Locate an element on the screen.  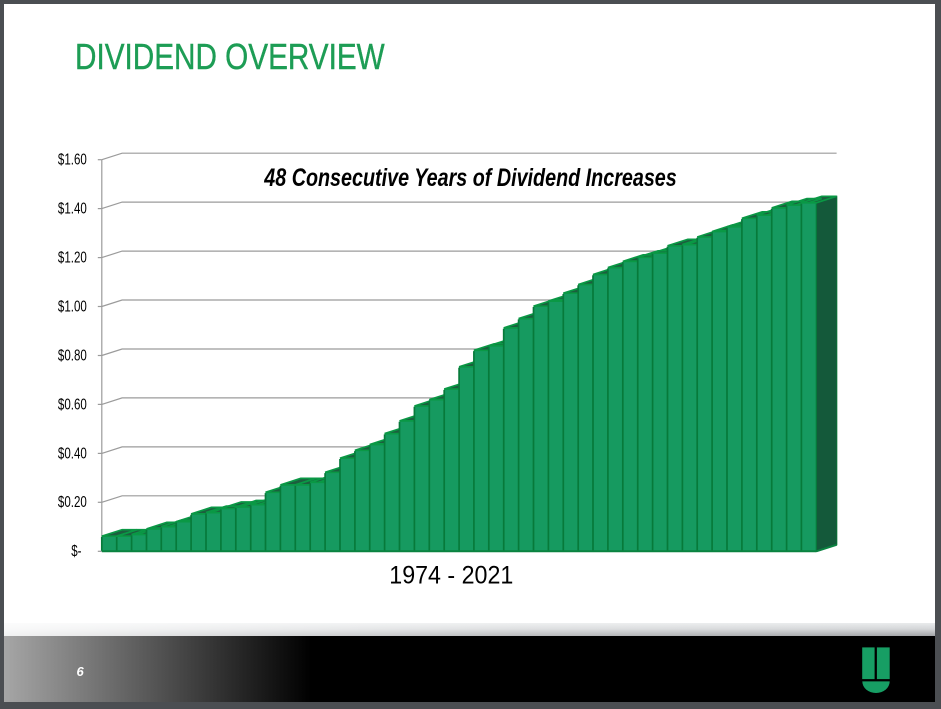
svg-text: 1974 - 2021 is located at coordinates (451, 576).